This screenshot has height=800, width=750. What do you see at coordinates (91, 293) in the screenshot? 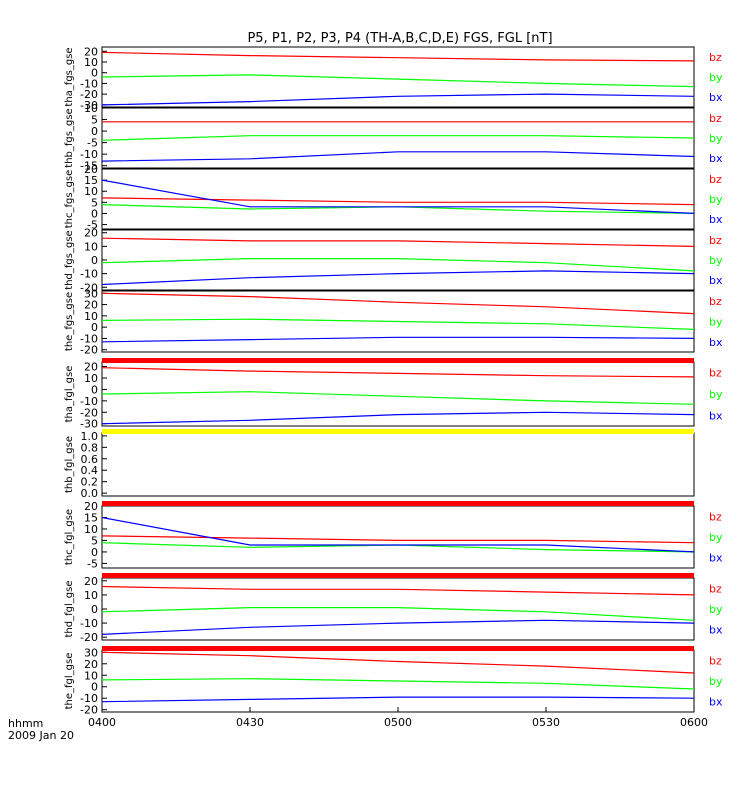
I see `y-tick-label: 30` at bounding box center [91, 293].